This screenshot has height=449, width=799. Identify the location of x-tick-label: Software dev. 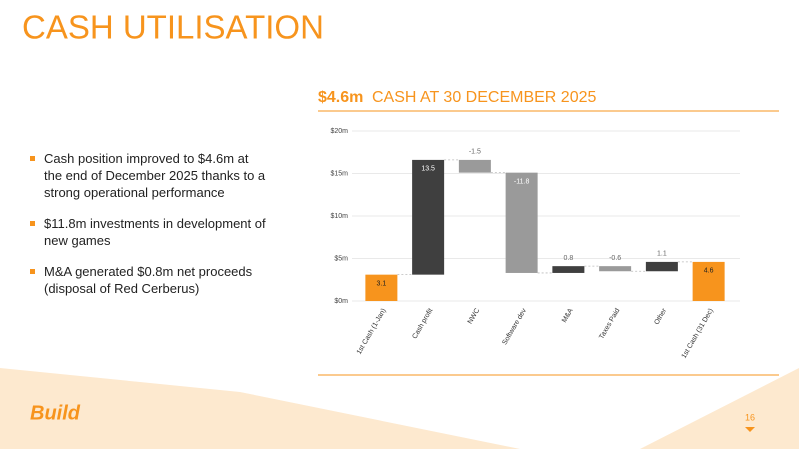
(514, 326).